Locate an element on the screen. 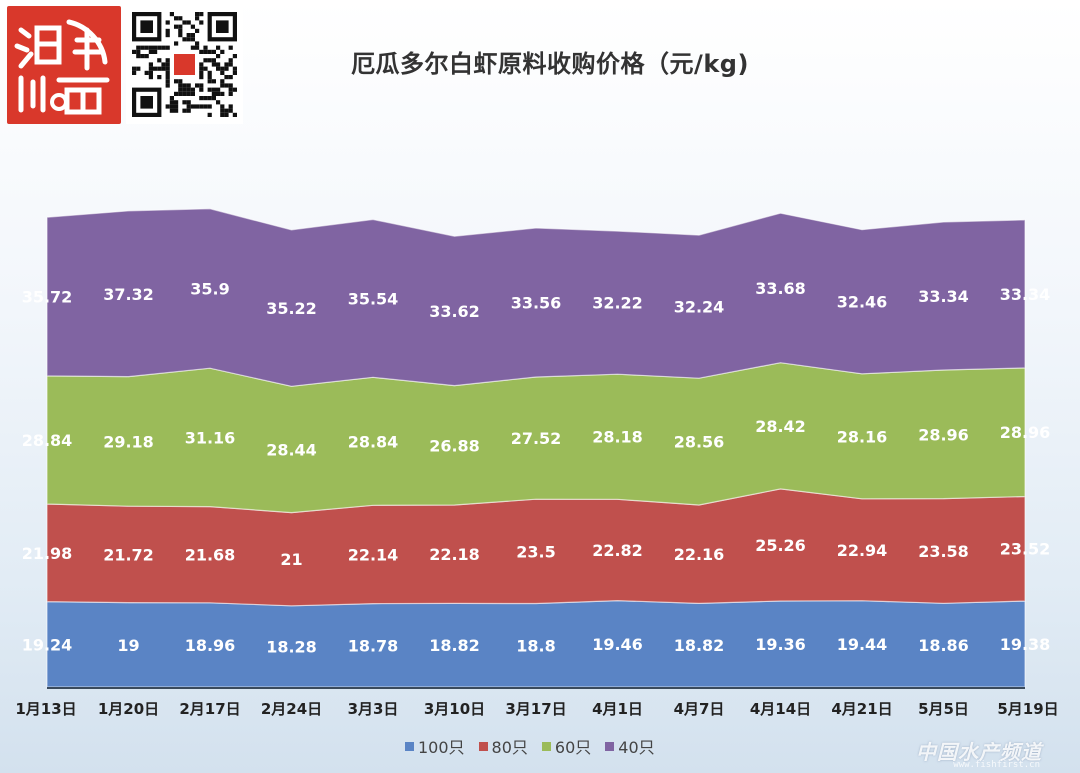 The height and width of the screenshot is (773, 1080). x-tick-label: 5月19日 is located at coordinates (1027, 709).